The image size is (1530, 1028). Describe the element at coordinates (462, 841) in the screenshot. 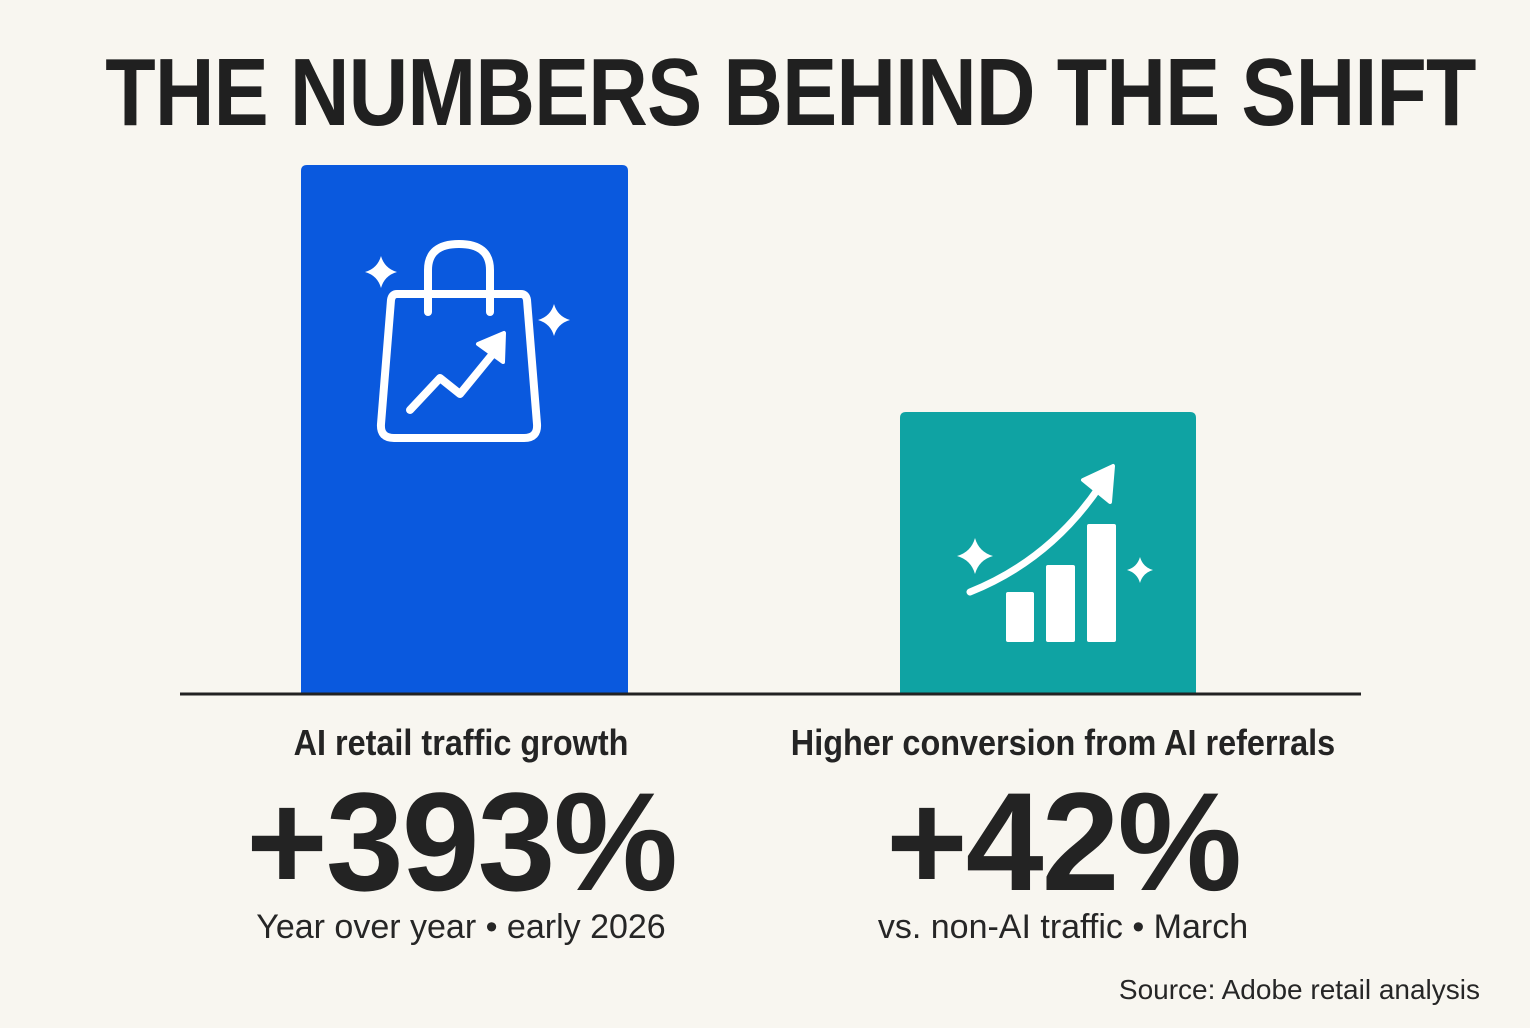

I see `value-label-traffic-growth: +393%` at that location.